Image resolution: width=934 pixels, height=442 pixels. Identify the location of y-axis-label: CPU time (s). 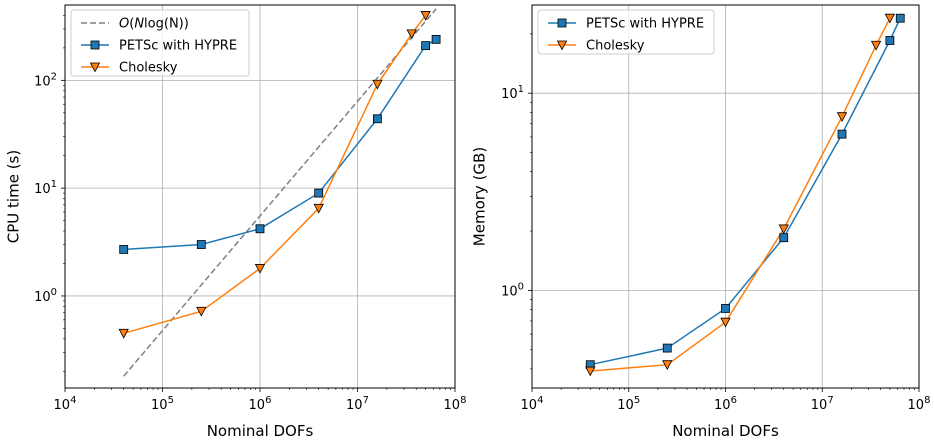
(14, 196).